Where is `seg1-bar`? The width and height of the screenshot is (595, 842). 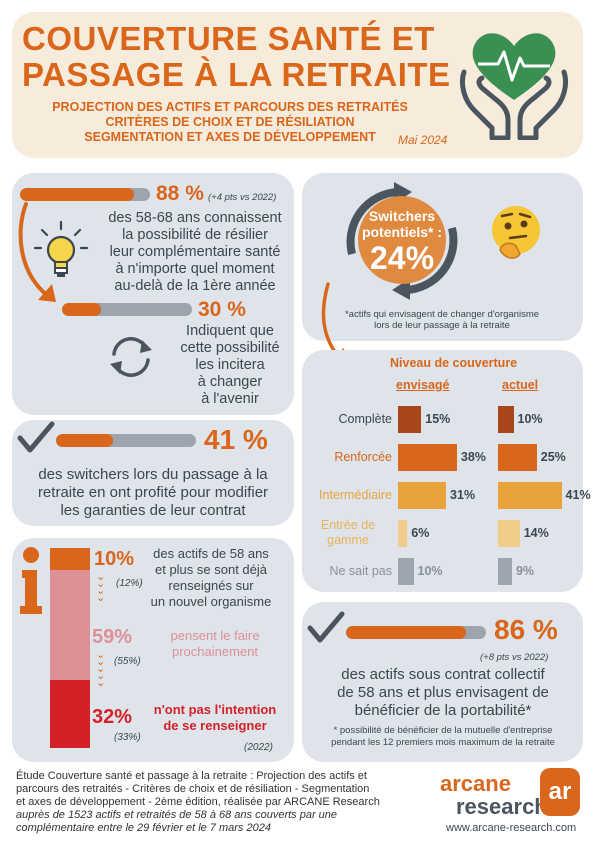
seg1-bar is located at coordinates (70, 559).